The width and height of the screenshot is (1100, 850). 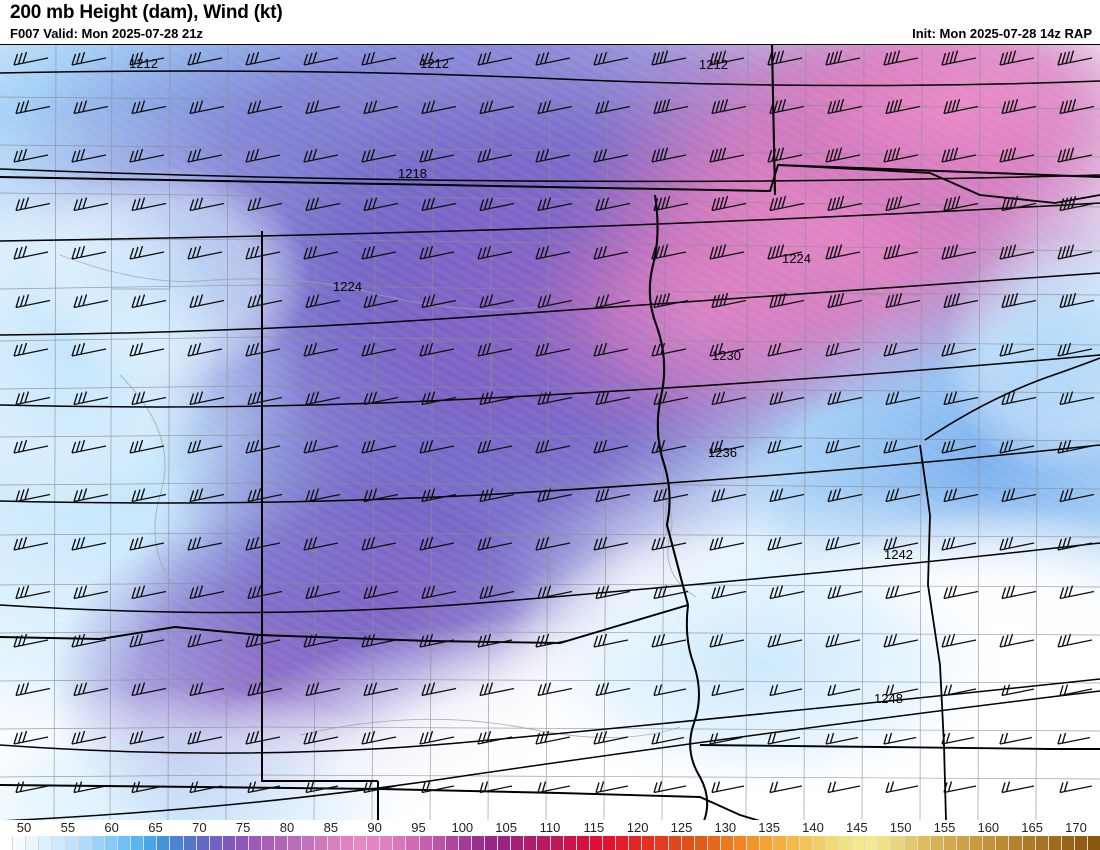 What do you see at coordinates (418, 827) in the screenshot?
I see `colorbar-tick-label: 95` at bounding box center [418, 827].